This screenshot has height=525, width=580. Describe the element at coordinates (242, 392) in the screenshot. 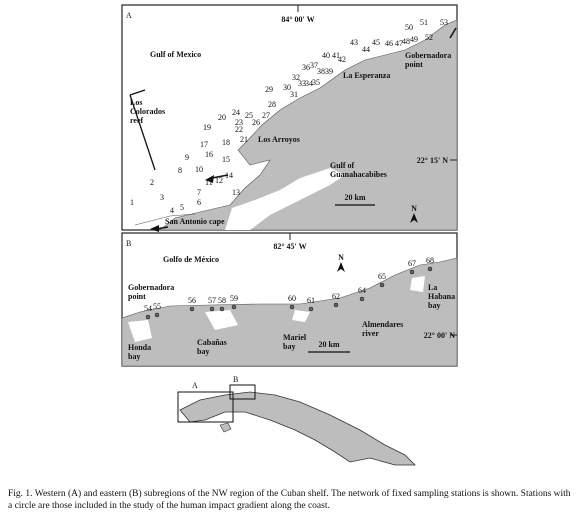

I see `inset-box-b` at that location.